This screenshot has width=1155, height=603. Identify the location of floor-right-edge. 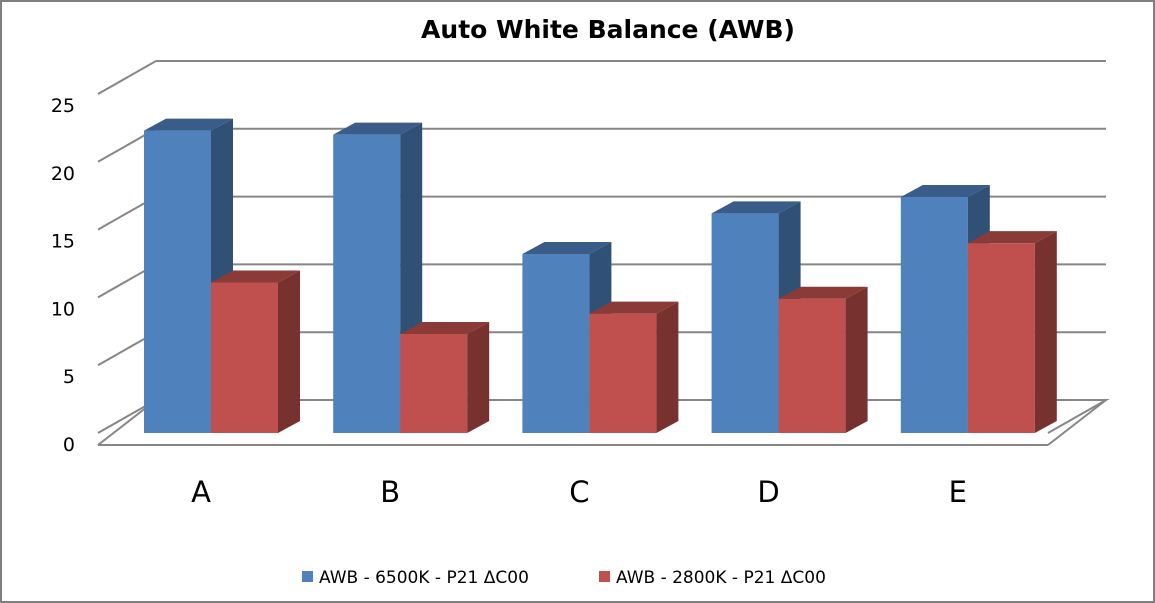
(1077, 422).